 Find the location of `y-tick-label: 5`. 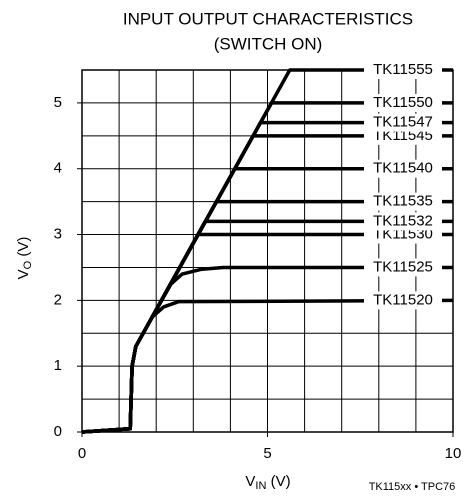

y-tick-label: 5 is located at coordinates (58, 102).